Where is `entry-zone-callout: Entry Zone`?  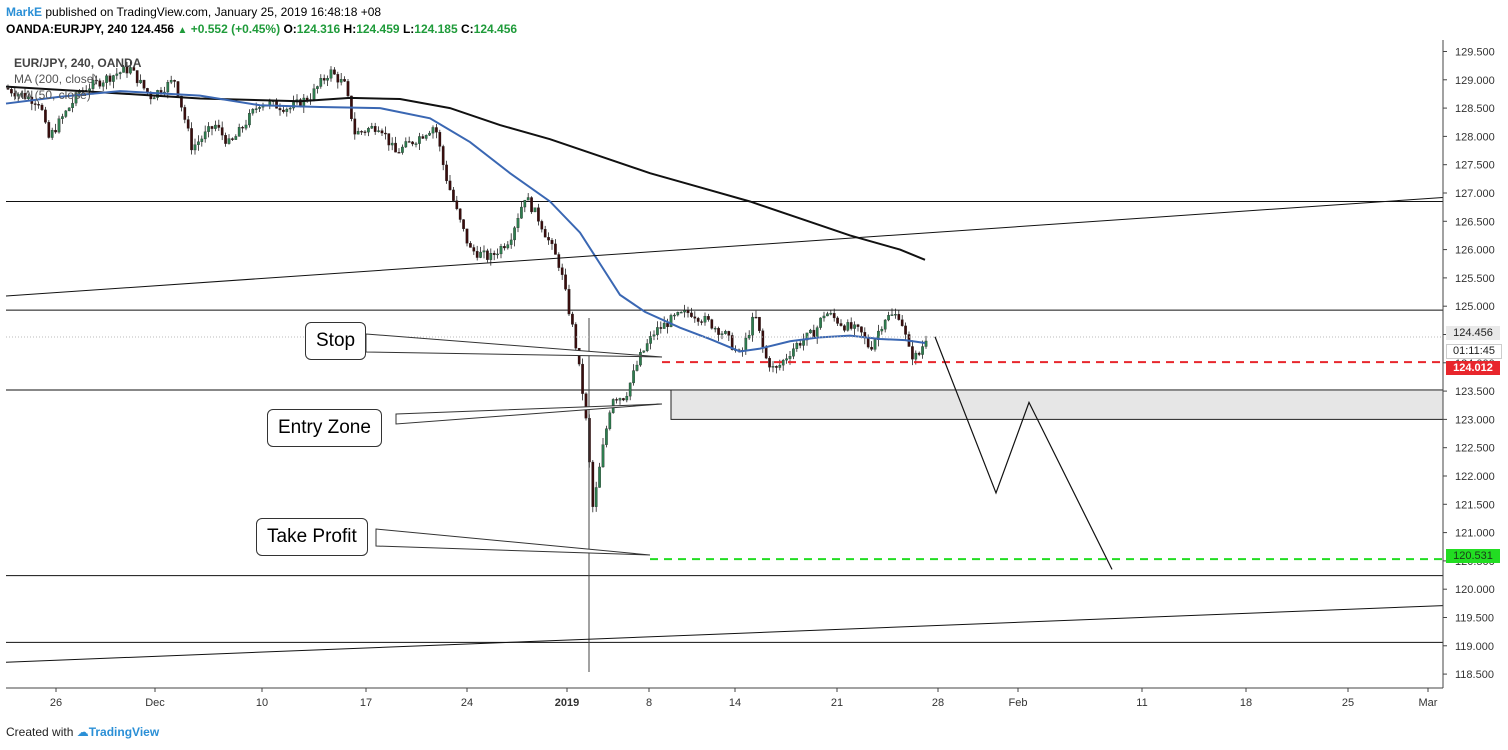 entry-zone-callout: Entry Zone is located at coordinates (324, 428).